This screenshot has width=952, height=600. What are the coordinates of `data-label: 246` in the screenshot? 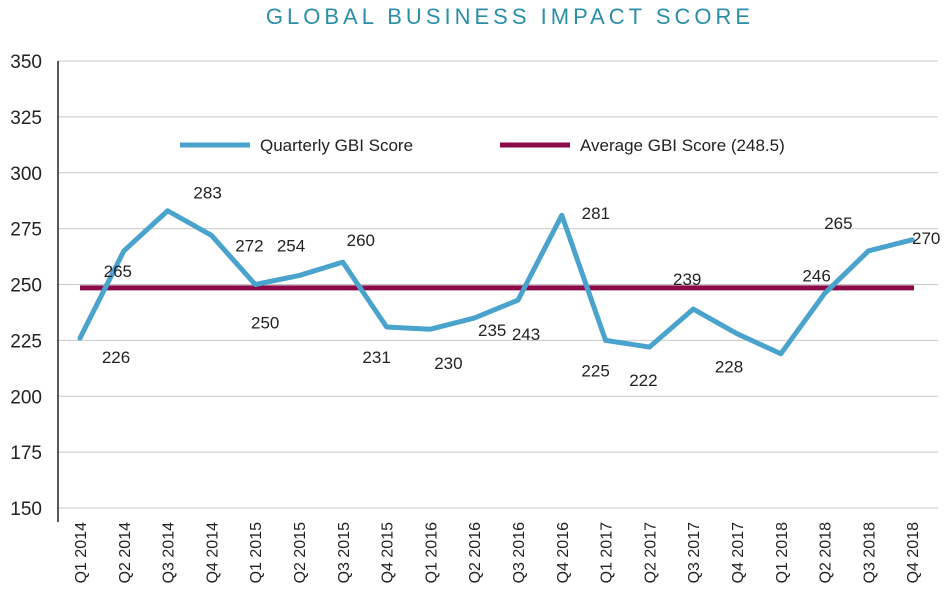 It's located at (816, 275).